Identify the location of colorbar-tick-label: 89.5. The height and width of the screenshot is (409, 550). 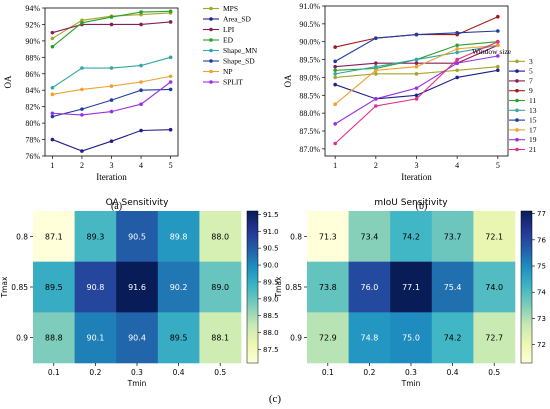
(271, 282).